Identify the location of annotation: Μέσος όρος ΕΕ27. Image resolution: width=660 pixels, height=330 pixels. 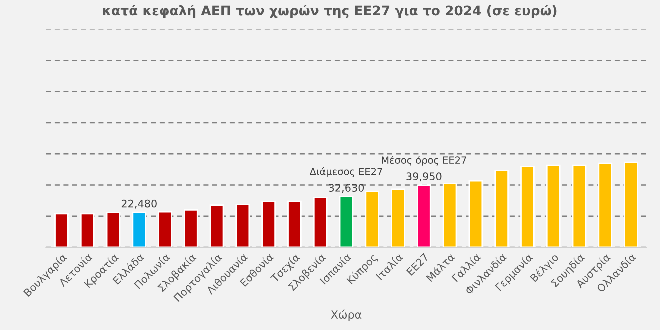
(424, 161).